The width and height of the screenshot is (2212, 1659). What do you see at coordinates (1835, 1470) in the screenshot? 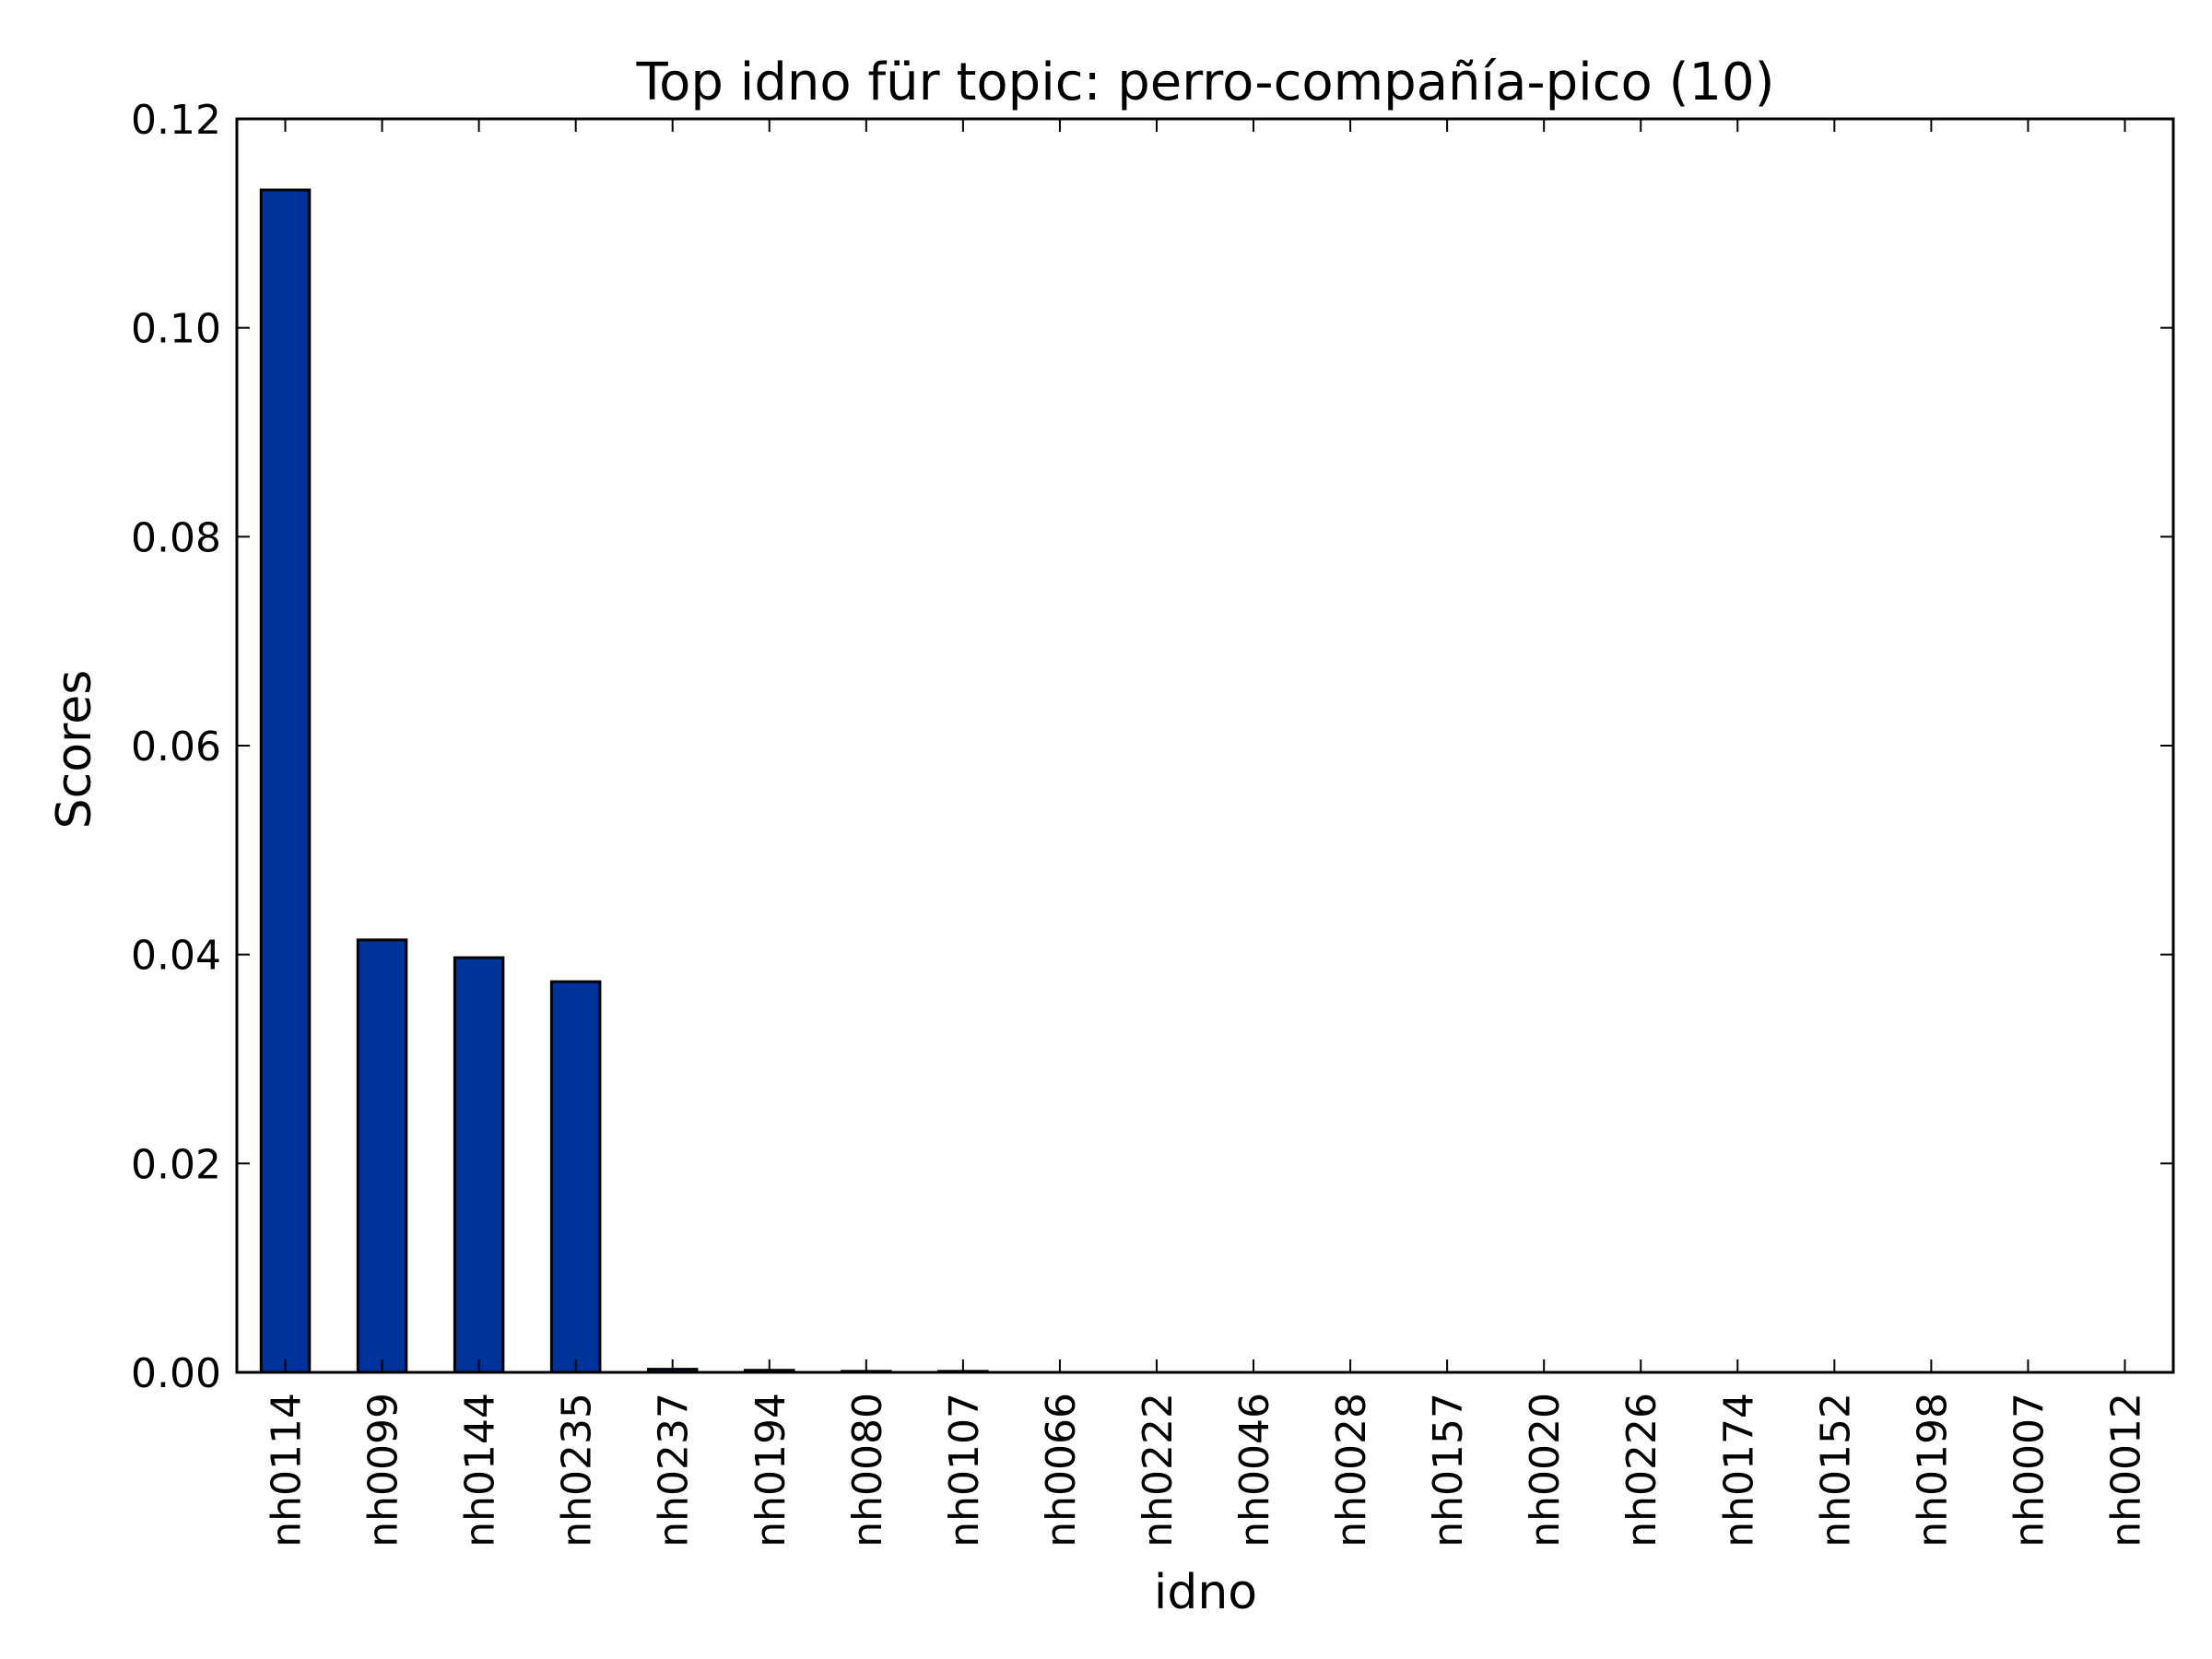
I see `x-tick-label: nh0152` at bounding box center [1835, 1470].